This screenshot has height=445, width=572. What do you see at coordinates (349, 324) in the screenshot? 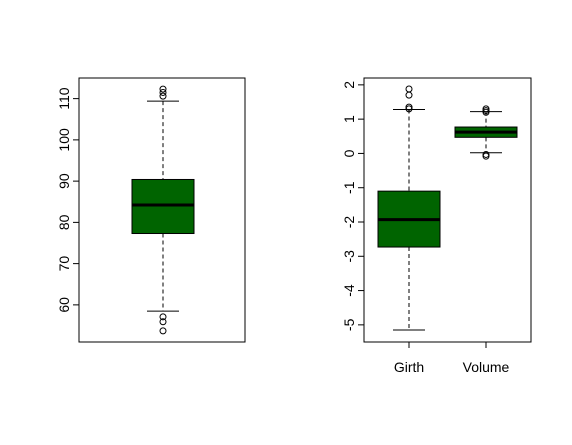
I see `y-tick-label: -5` at bounding box center [349, 324].